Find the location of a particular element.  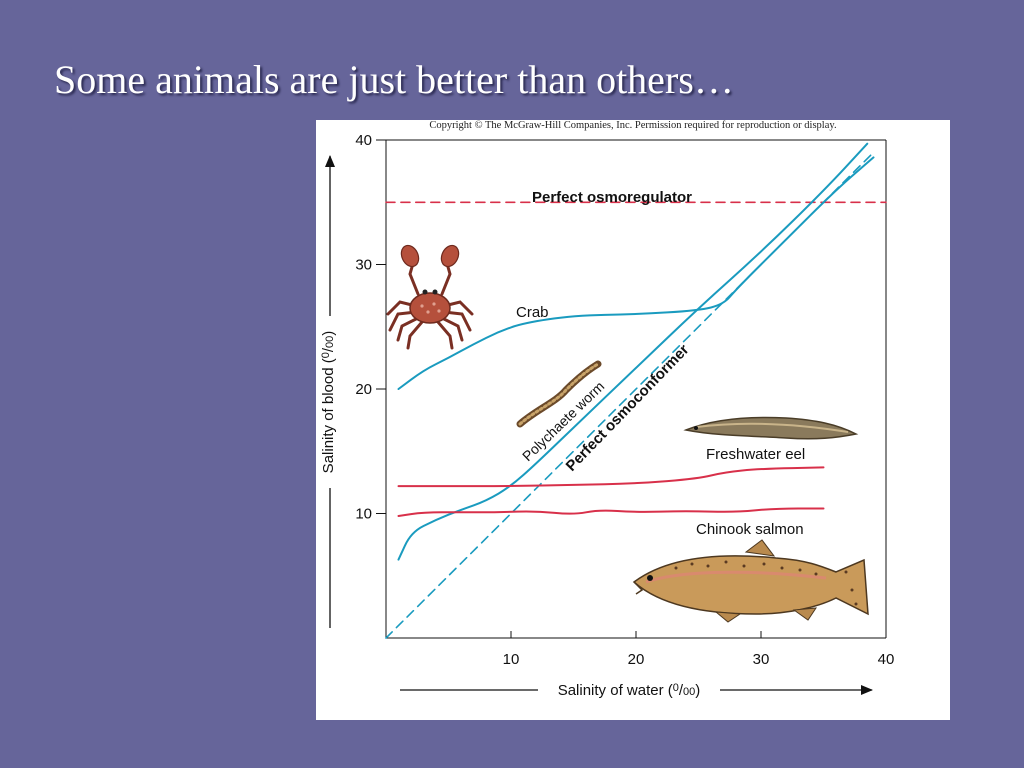

x-tick-label: 10 is located at coordinates (511, 659).